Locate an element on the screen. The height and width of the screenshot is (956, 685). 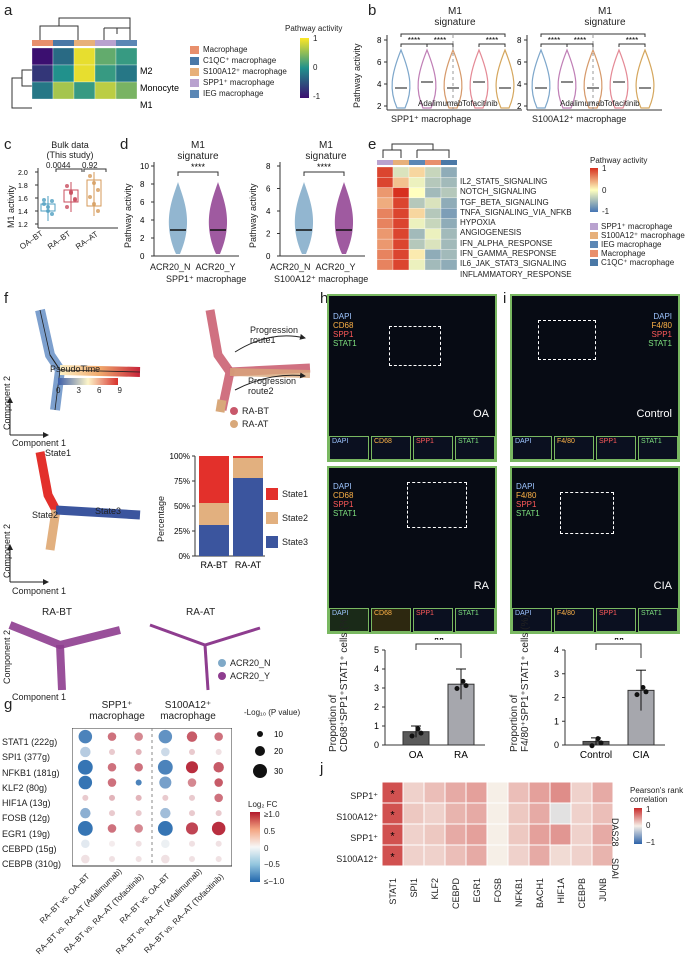
f-state-label: State3 is located at coordinates (108, 511).